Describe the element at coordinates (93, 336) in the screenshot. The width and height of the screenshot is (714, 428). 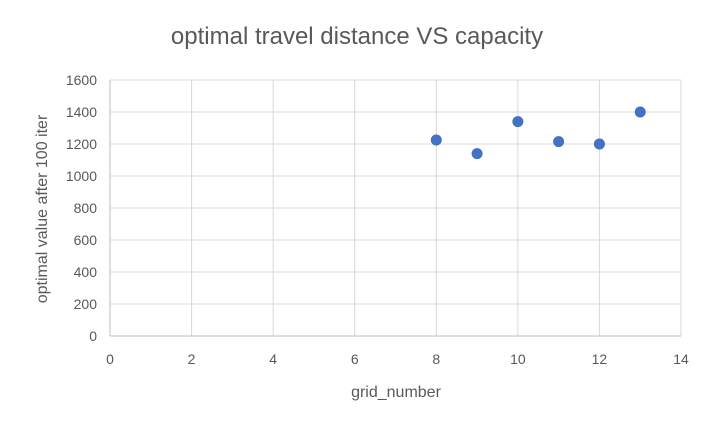
I see `y-tick-label: 0` at that location.